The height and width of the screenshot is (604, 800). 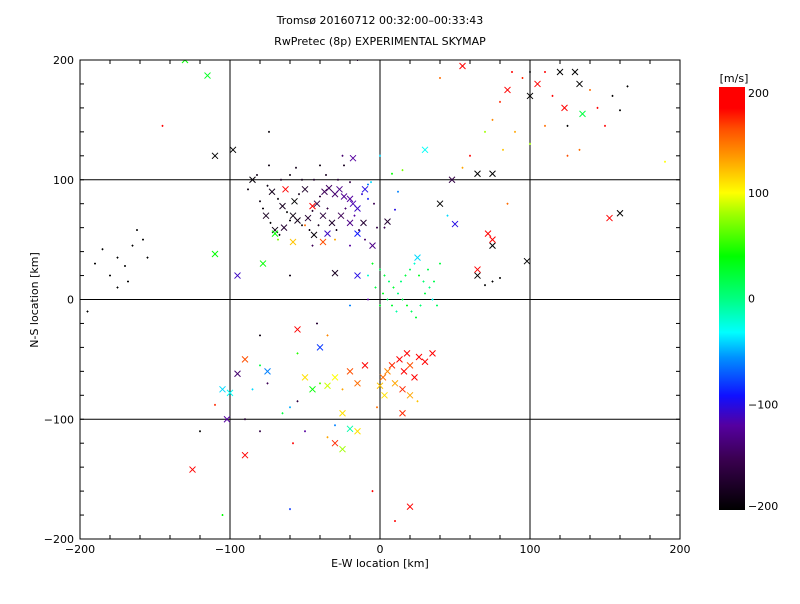 What do you see at coordinates (380, 20) in the screenshot?
I see `chart-title: Tromsø 20160712 00:32:00–00:33:43` at bounding box center [380, 20].